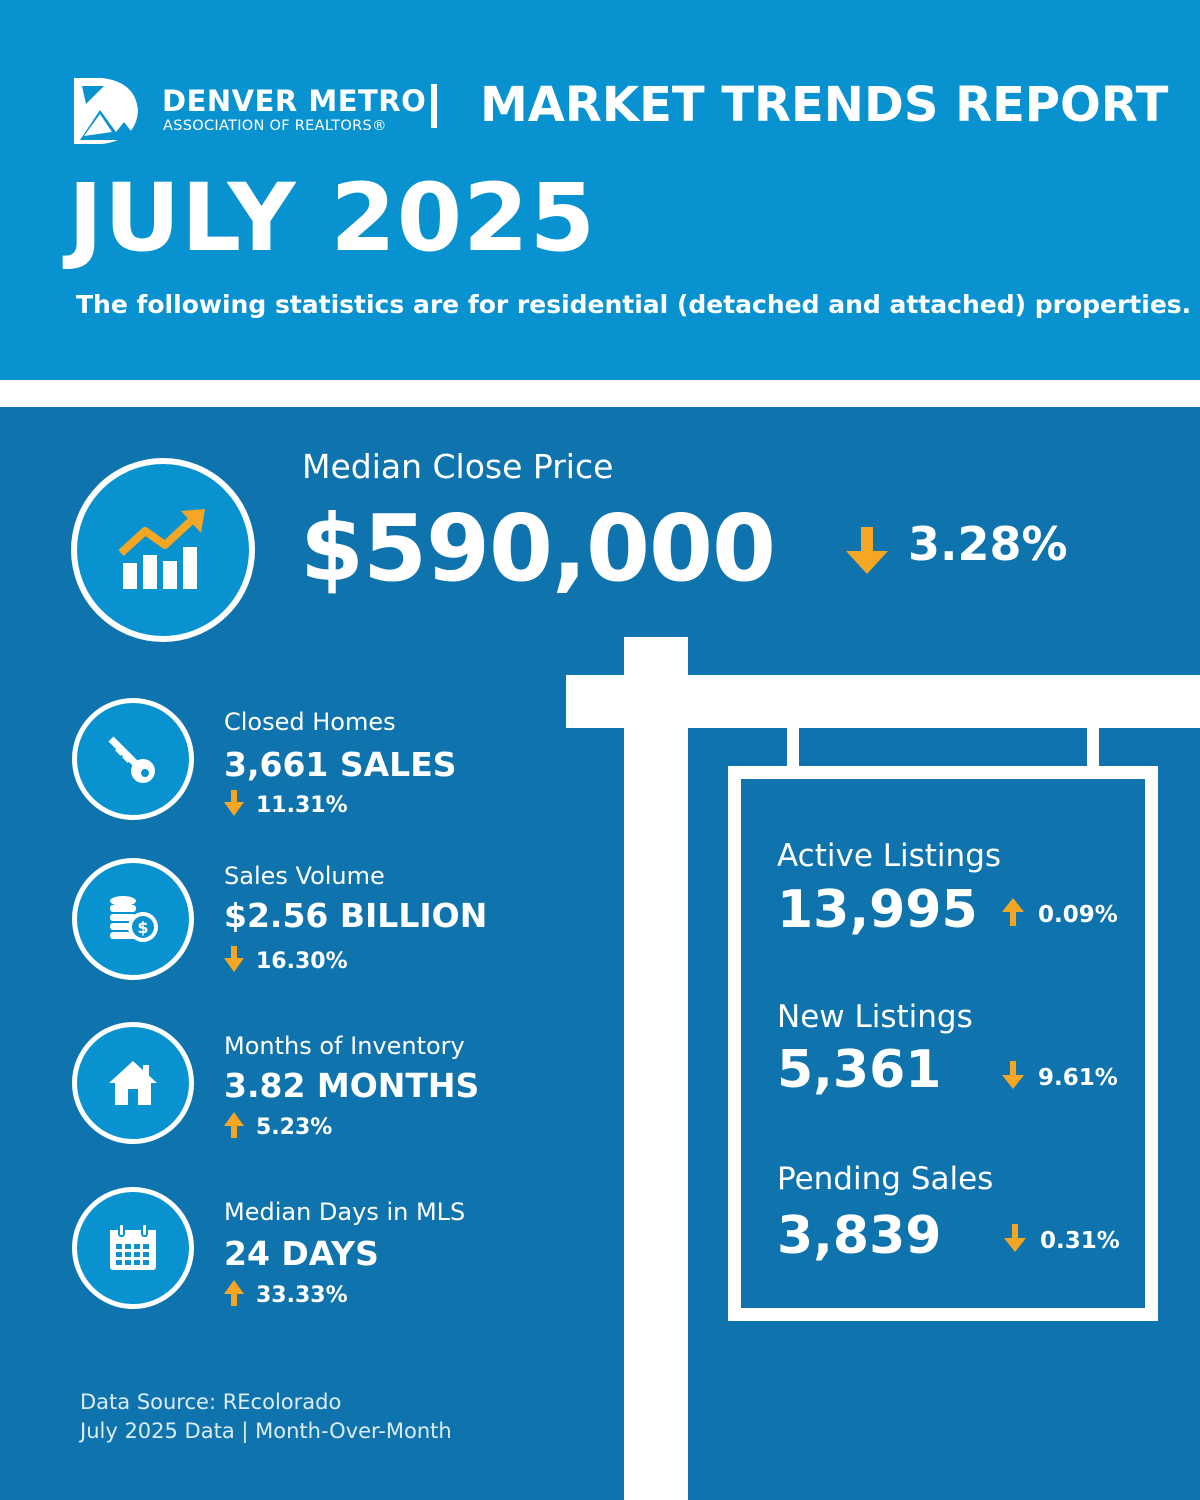 This screenshot has height=1500, width=1200. I want to click on sign-panel, so click(943, 1043).